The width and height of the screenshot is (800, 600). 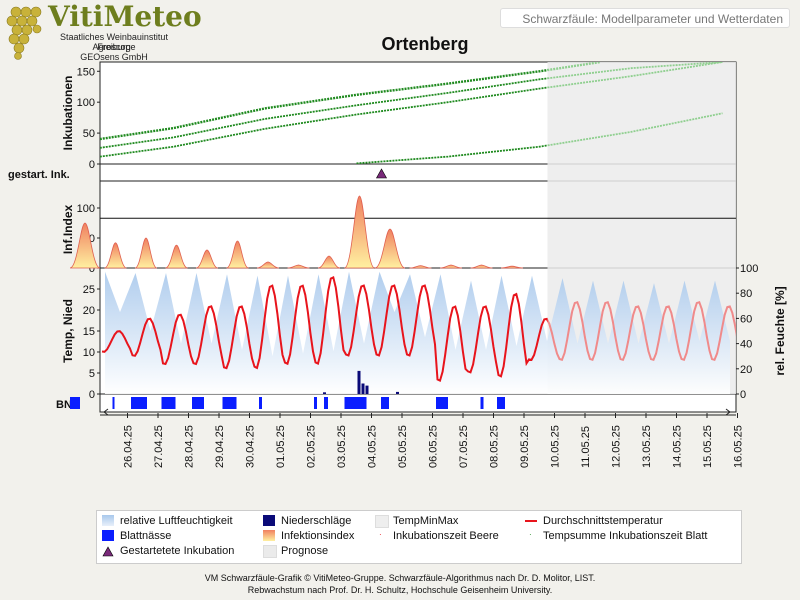 I want to click on scroll-right-icon, so click(x=723, y=412).